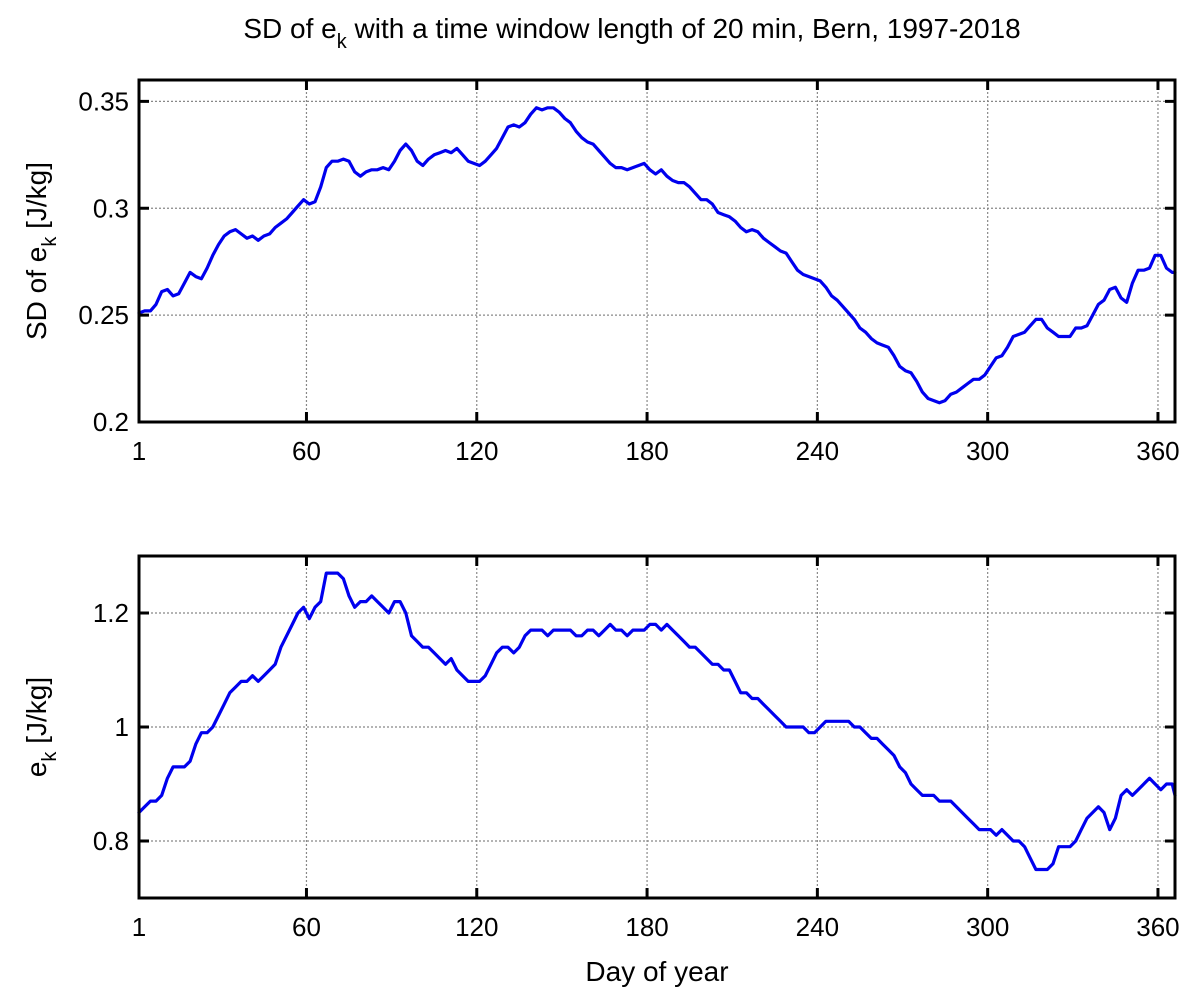  I want to click on bottom-y-axis-label-main: e, so click(36, 770).